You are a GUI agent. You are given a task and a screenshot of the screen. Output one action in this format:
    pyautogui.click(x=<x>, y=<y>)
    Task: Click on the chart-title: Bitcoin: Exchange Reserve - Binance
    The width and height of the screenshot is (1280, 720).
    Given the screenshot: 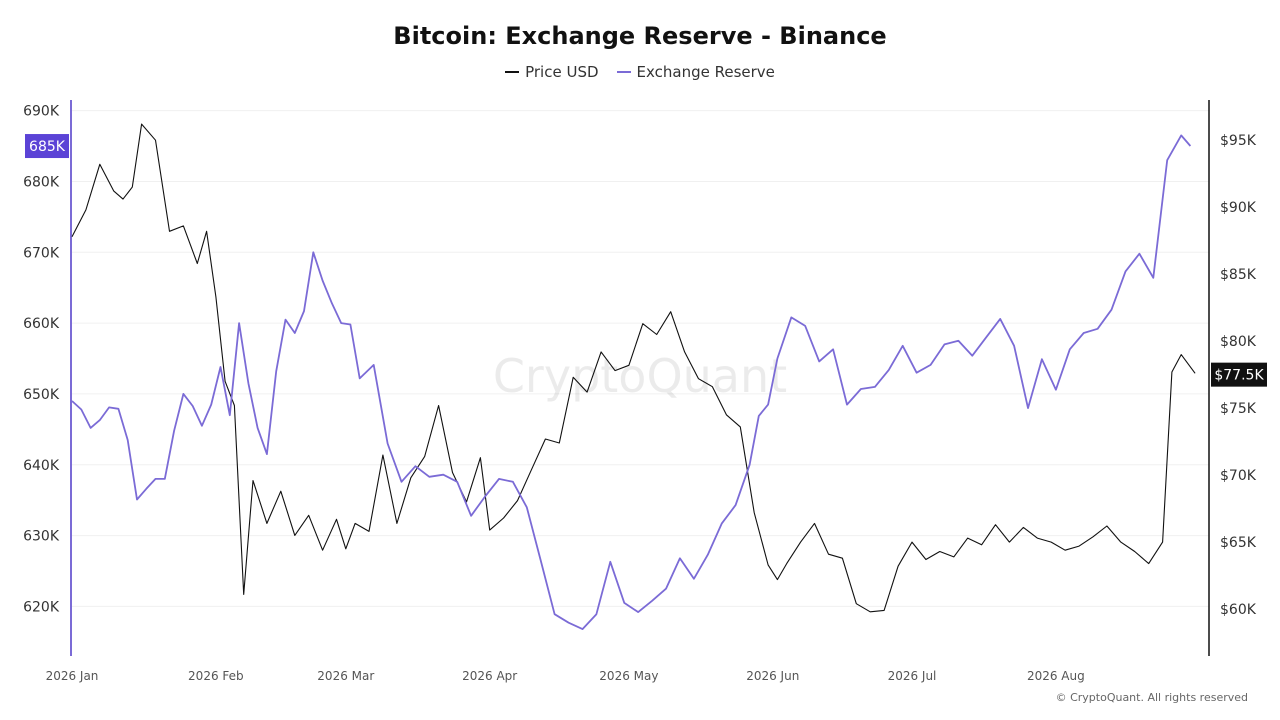 What is the action you would take?
    pyautogui.click(x=640, y=36)
    